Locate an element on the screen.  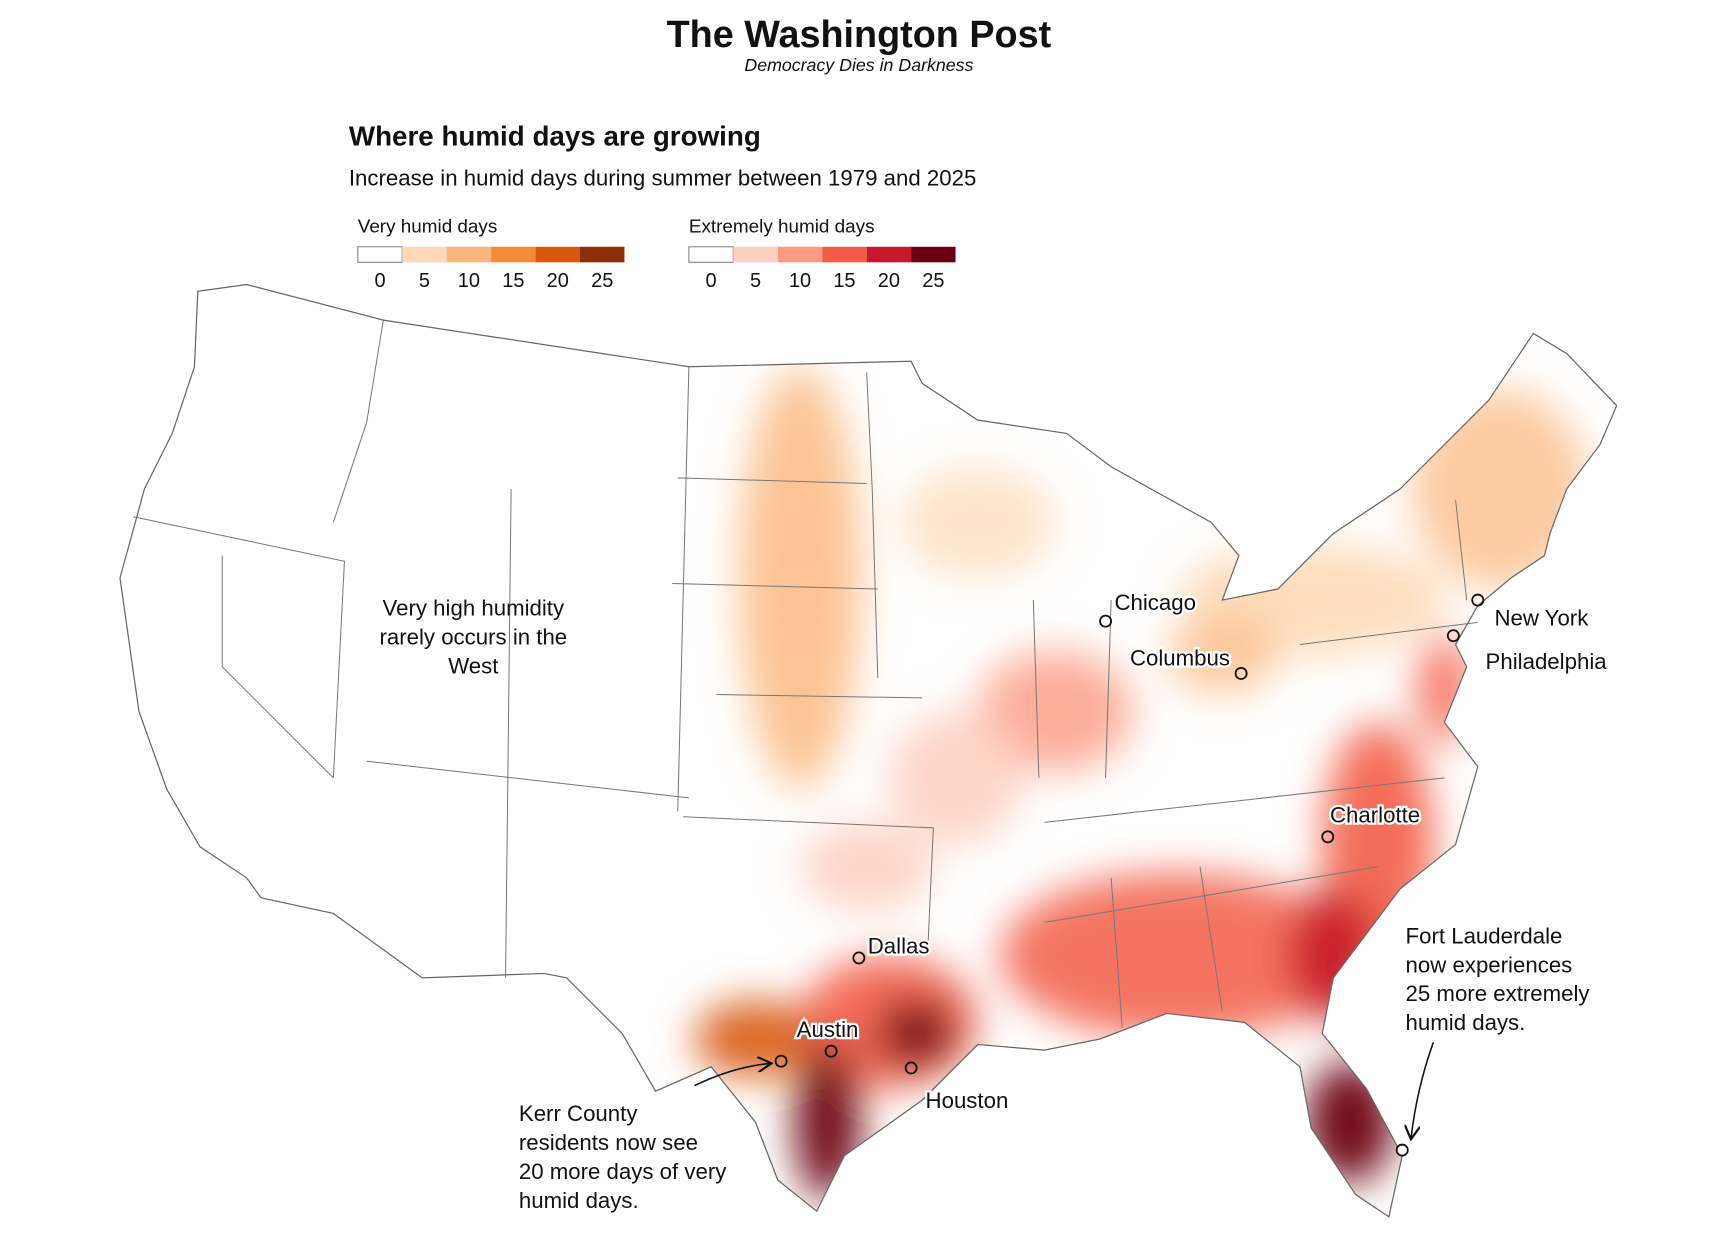
city-label: Columbus is located at coordinates (1180, 658).